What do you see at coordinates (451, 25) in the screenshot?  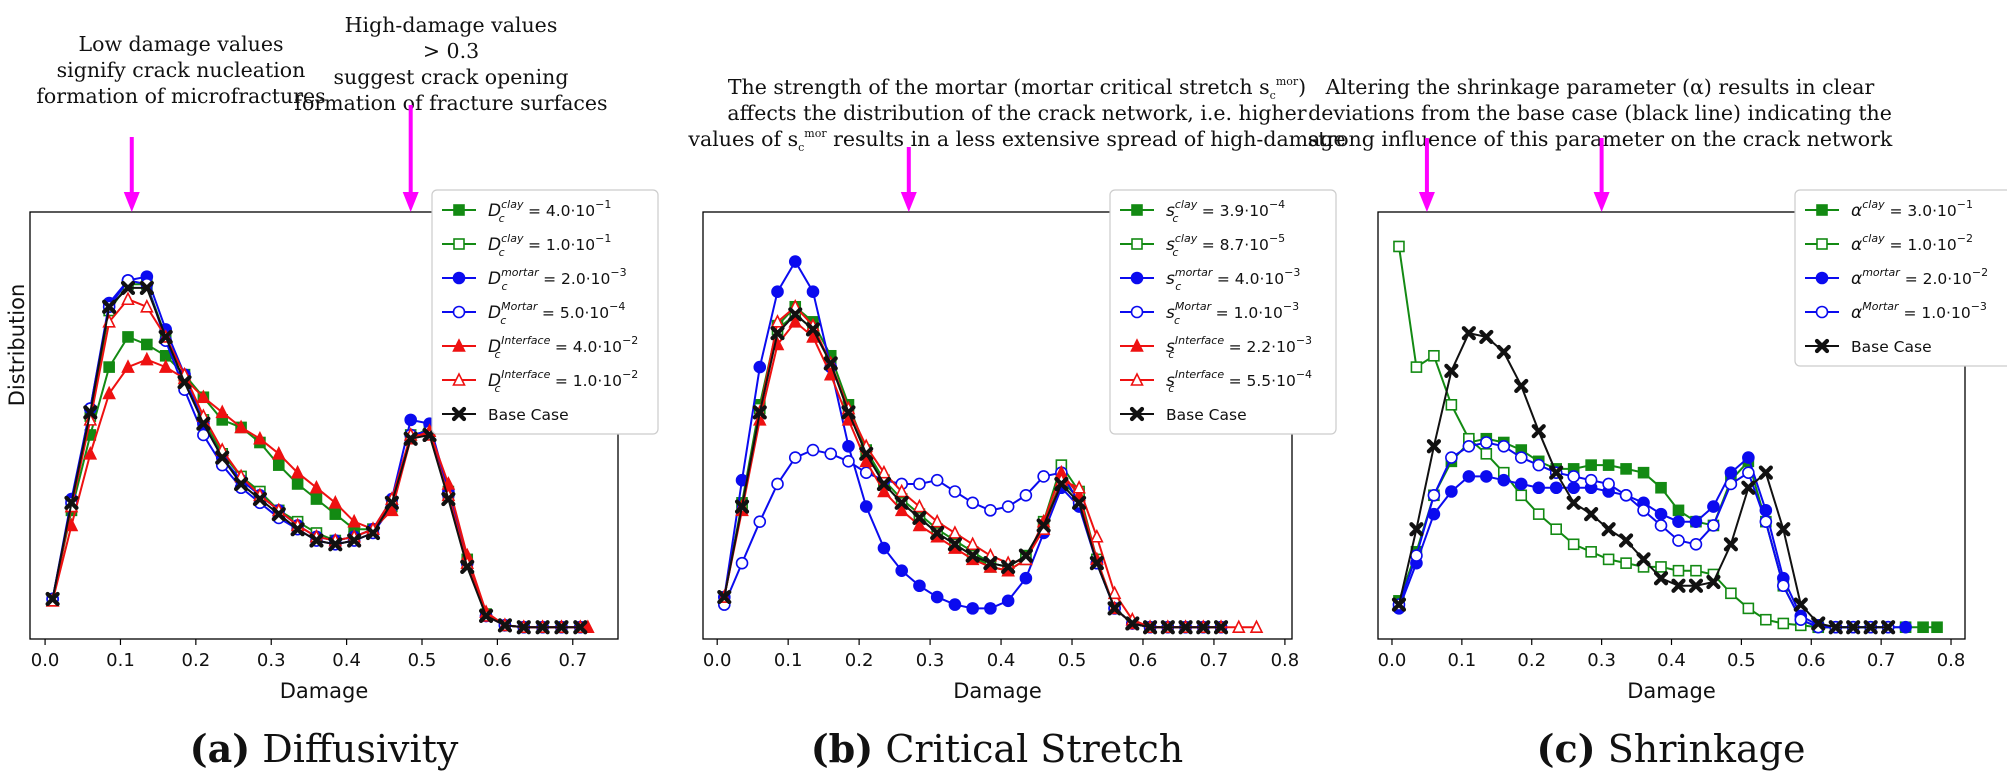 I see `annotation-text: High-damage values` at bounding box center [451, 25].